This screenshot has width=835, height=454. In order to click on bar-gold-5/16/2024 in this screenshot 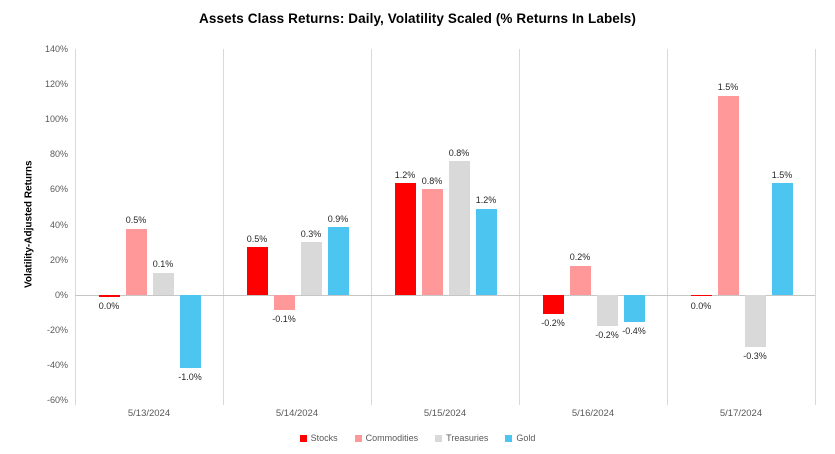, I will do `click(634, 308)`.